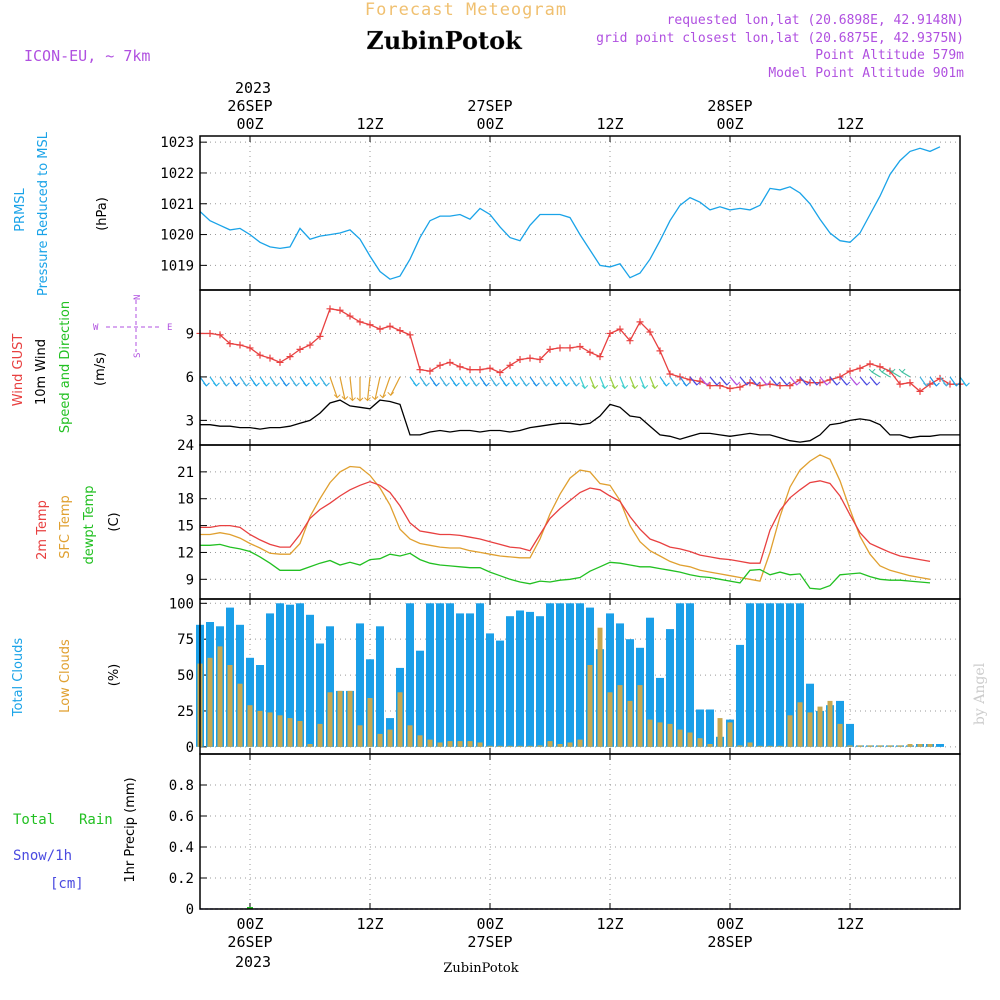 The height and width of the screenshot is (1000, 1000). What do you see at coordinates (114, 521) in the screenshot?
I see `label-celsius: (C)` at bounding box center [114, 521].